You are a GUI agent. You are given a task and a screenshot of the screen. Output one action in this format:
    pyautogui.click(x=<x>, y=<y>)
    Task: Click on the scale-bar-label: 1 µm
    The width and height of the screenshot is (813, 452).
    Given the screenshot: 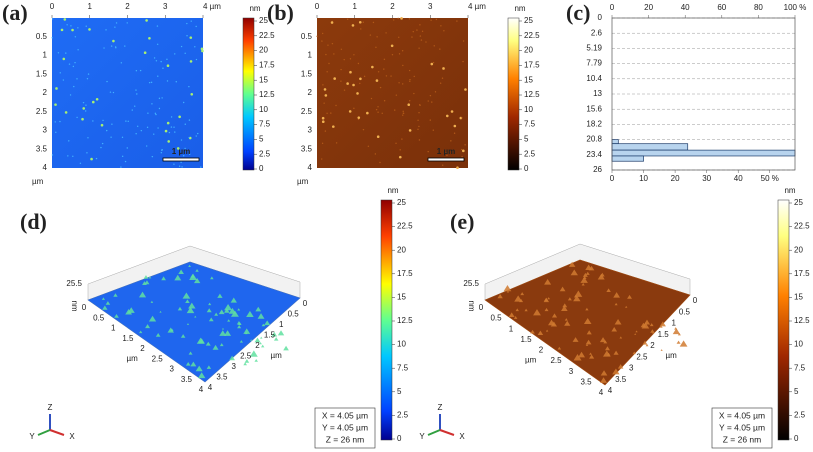 What is the action you would take?
    pyautogui.click(x=446, y=151)
    